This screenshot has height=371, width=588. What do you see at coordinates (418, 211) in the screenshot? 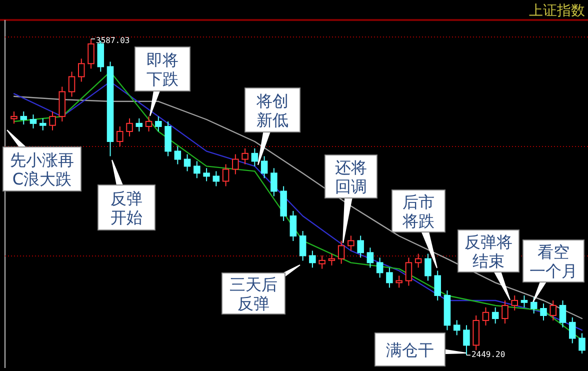
I see `annotation: 后市将跌` at bounding box center [418, 211].